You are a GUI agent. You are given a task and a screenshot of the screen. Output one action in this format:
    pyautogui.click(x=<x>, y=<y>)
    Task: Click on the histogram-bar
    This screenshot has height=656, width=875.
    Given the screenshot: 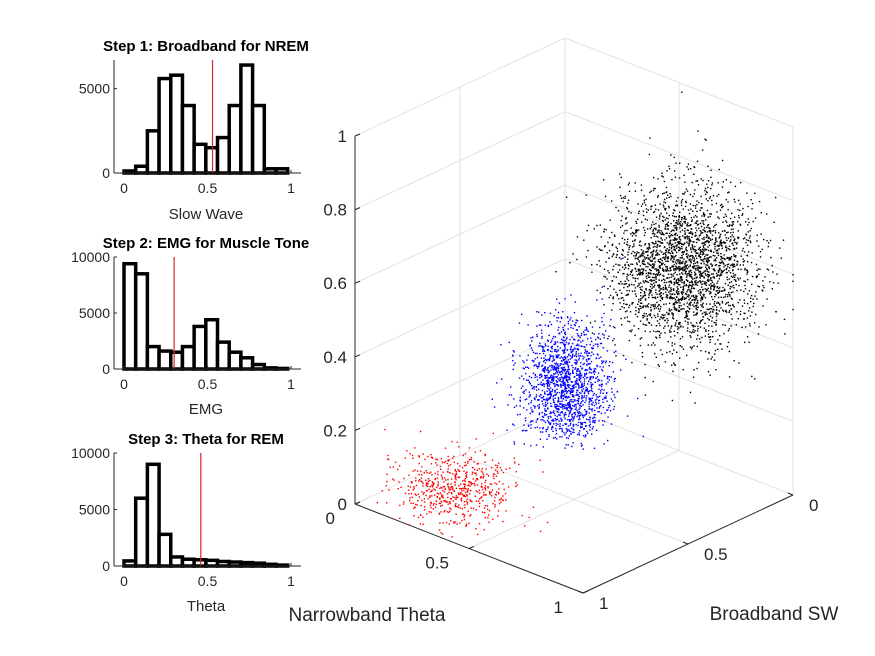 What is the action you would take?
    pyautogui.click(x=282, y=171)
    